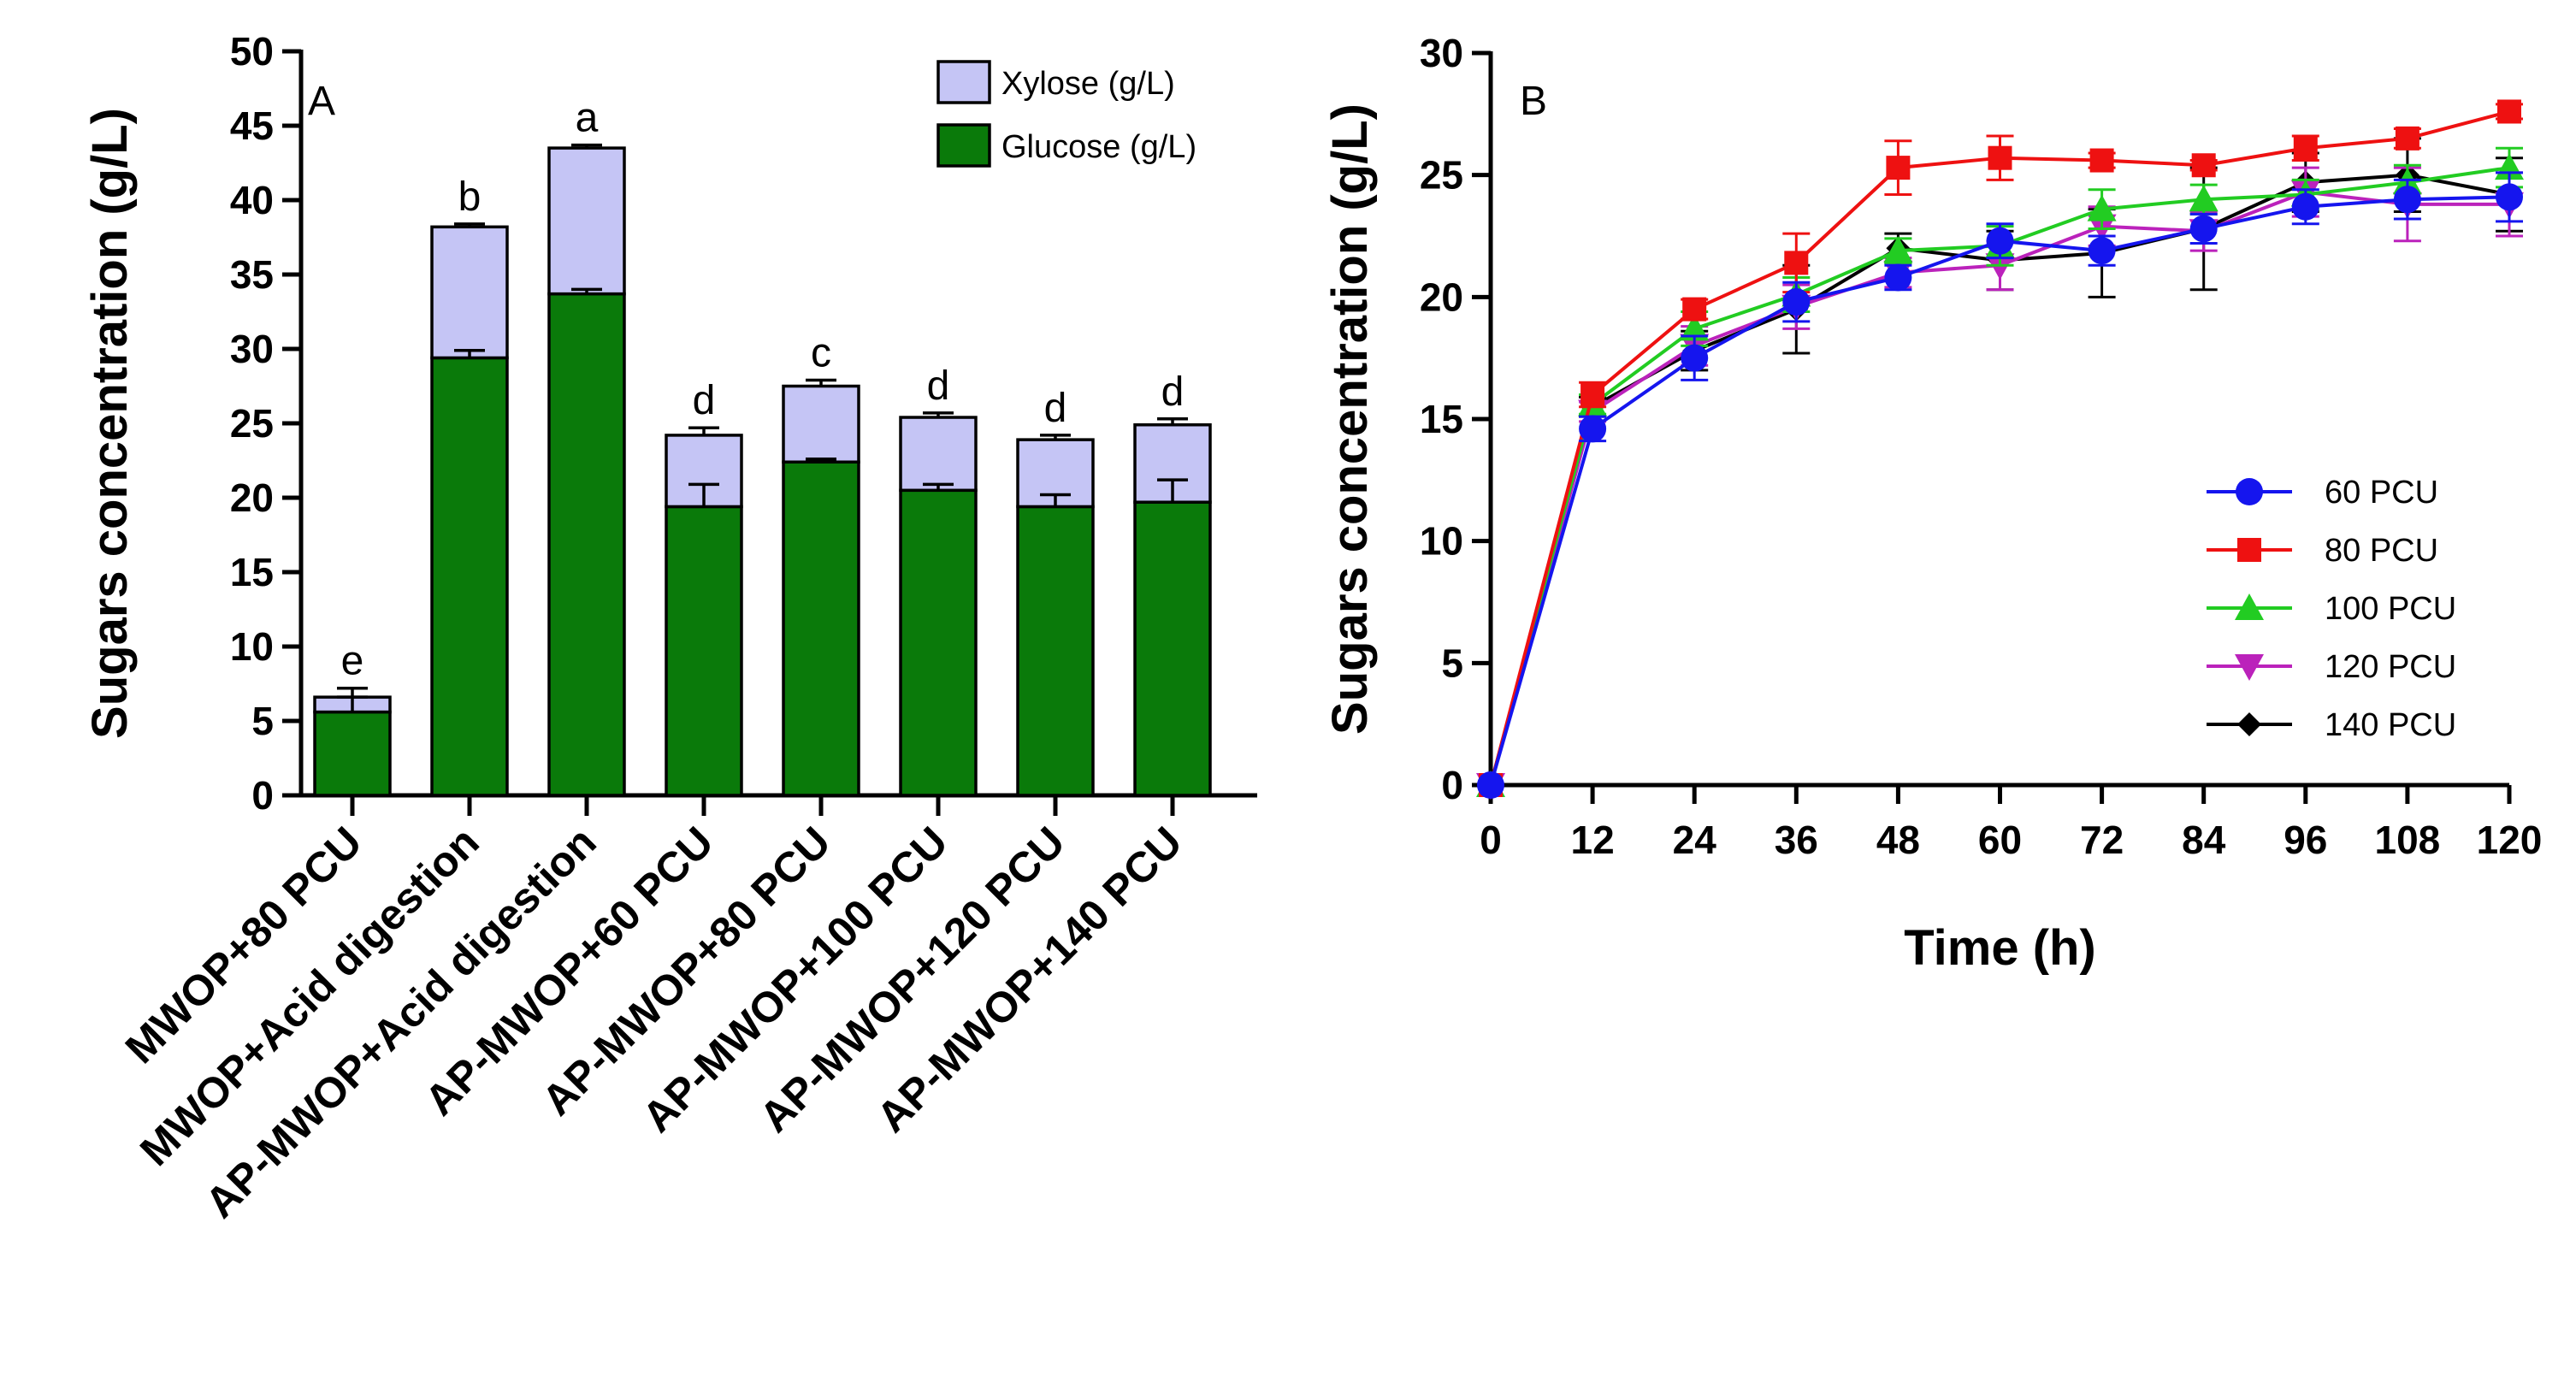 The image size is (2576, 1382). Describe the element at coordinates (2390, 667) in the screenshot. I see `legend-label: 120 PCU` at that location.